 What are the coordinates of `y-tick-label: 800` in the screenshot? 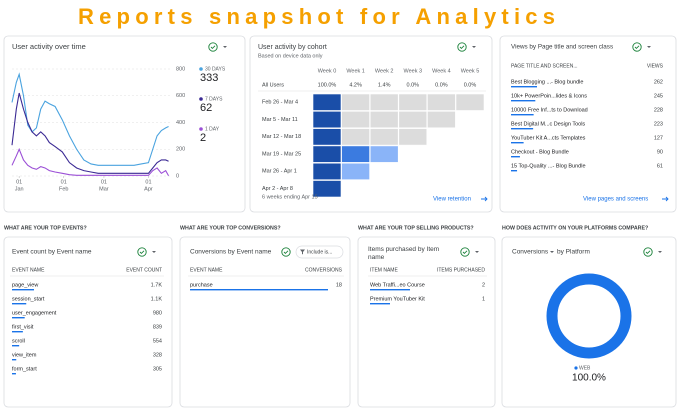 It's located at (180, 69).